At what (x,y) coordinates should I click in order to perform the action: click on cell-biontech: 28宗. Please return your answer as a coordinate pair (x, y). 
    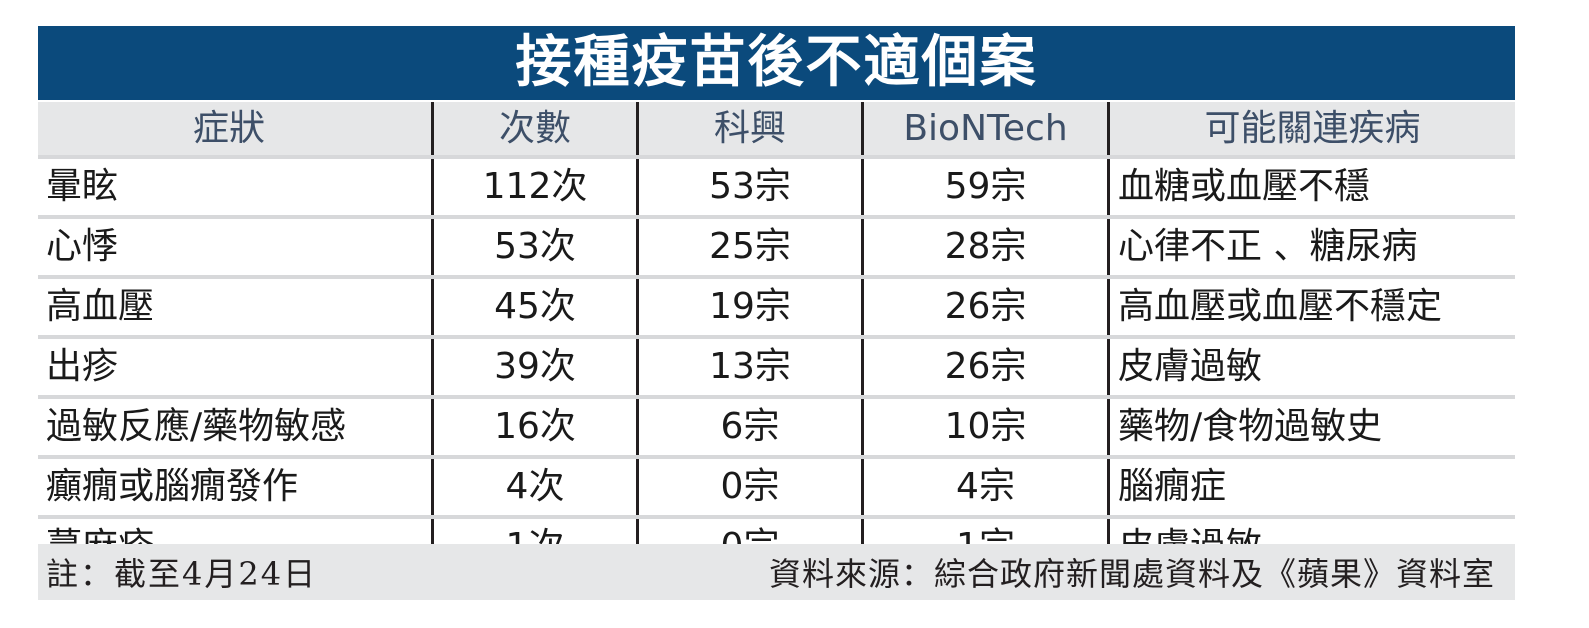
    Looking at the image, I should click on (984, 247).